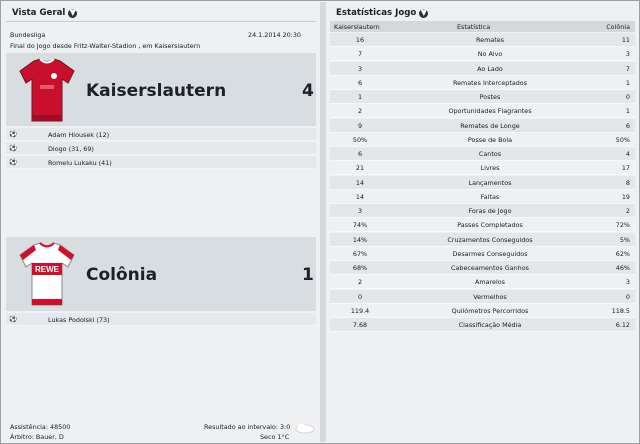  I want to click on away-scorer-row: ⚽ Lukas Podolski (73), so click(161, 319).